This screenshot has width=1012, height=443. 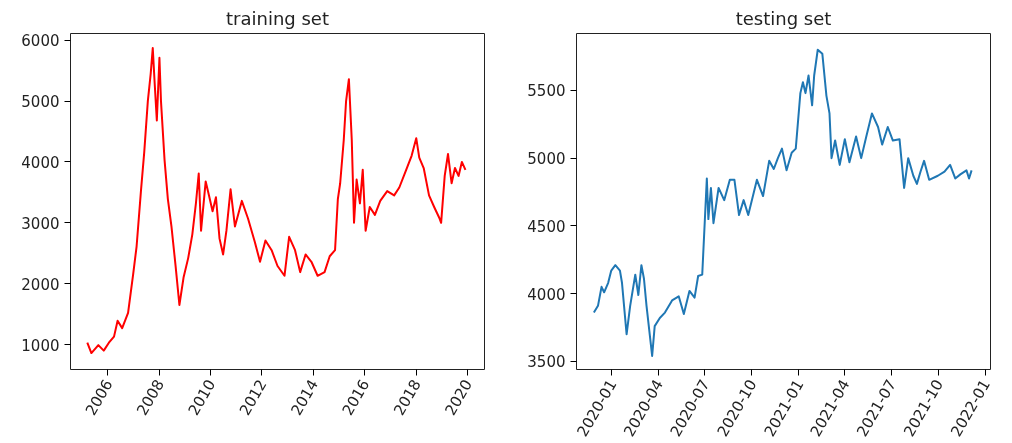 What do you see at coordinates (783, 18) in the screenshot?
I see `chart-title: testing set` at bounding box center [783, 18].